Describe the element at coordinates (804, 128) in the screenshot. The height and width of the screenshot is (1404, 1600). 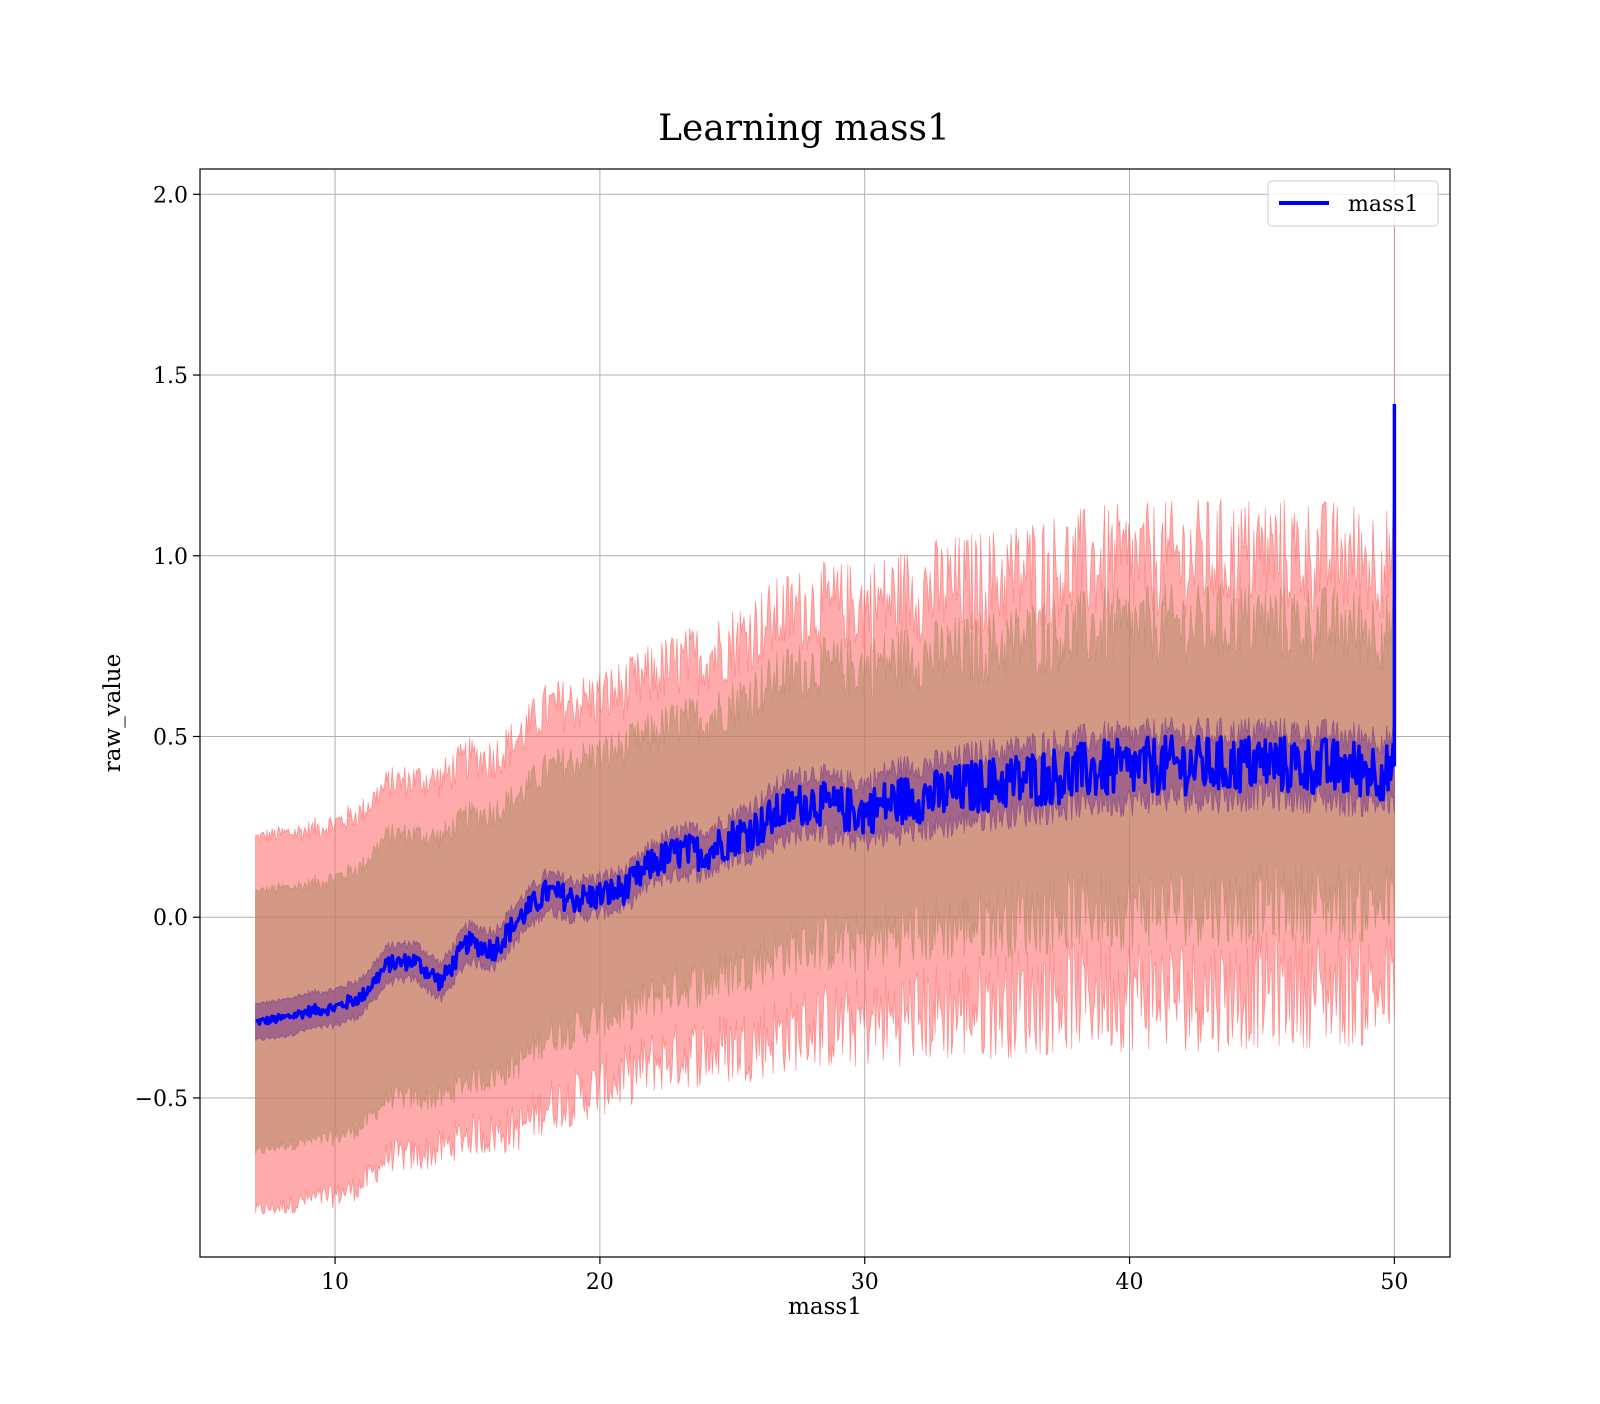
I see `chart-title: Learning mass1` at that location.